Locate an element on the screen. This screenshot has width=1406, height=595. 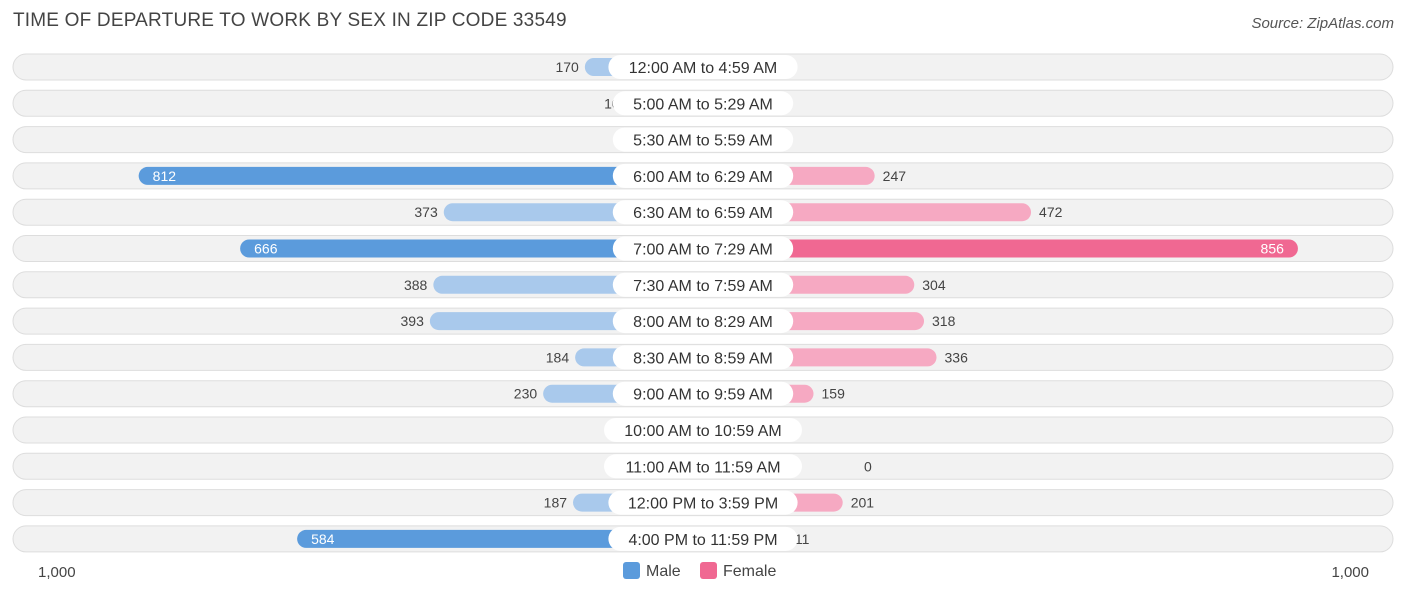
value-label-male: 170 is located at coordinates (567, 67).